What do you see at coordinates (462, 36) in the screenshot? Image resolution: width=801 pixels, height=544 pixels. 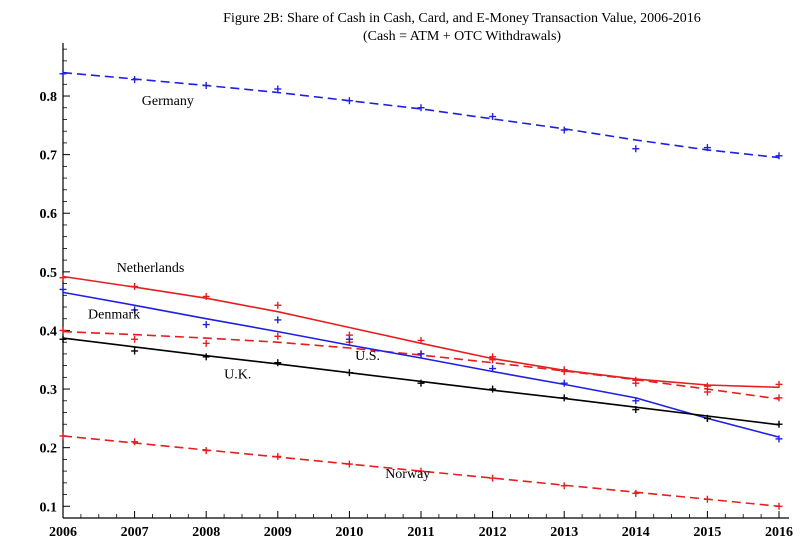 I see `chart-subtitle: (Cash = ATM + OTC Withdrawals)` at bounding box center [462, 36].